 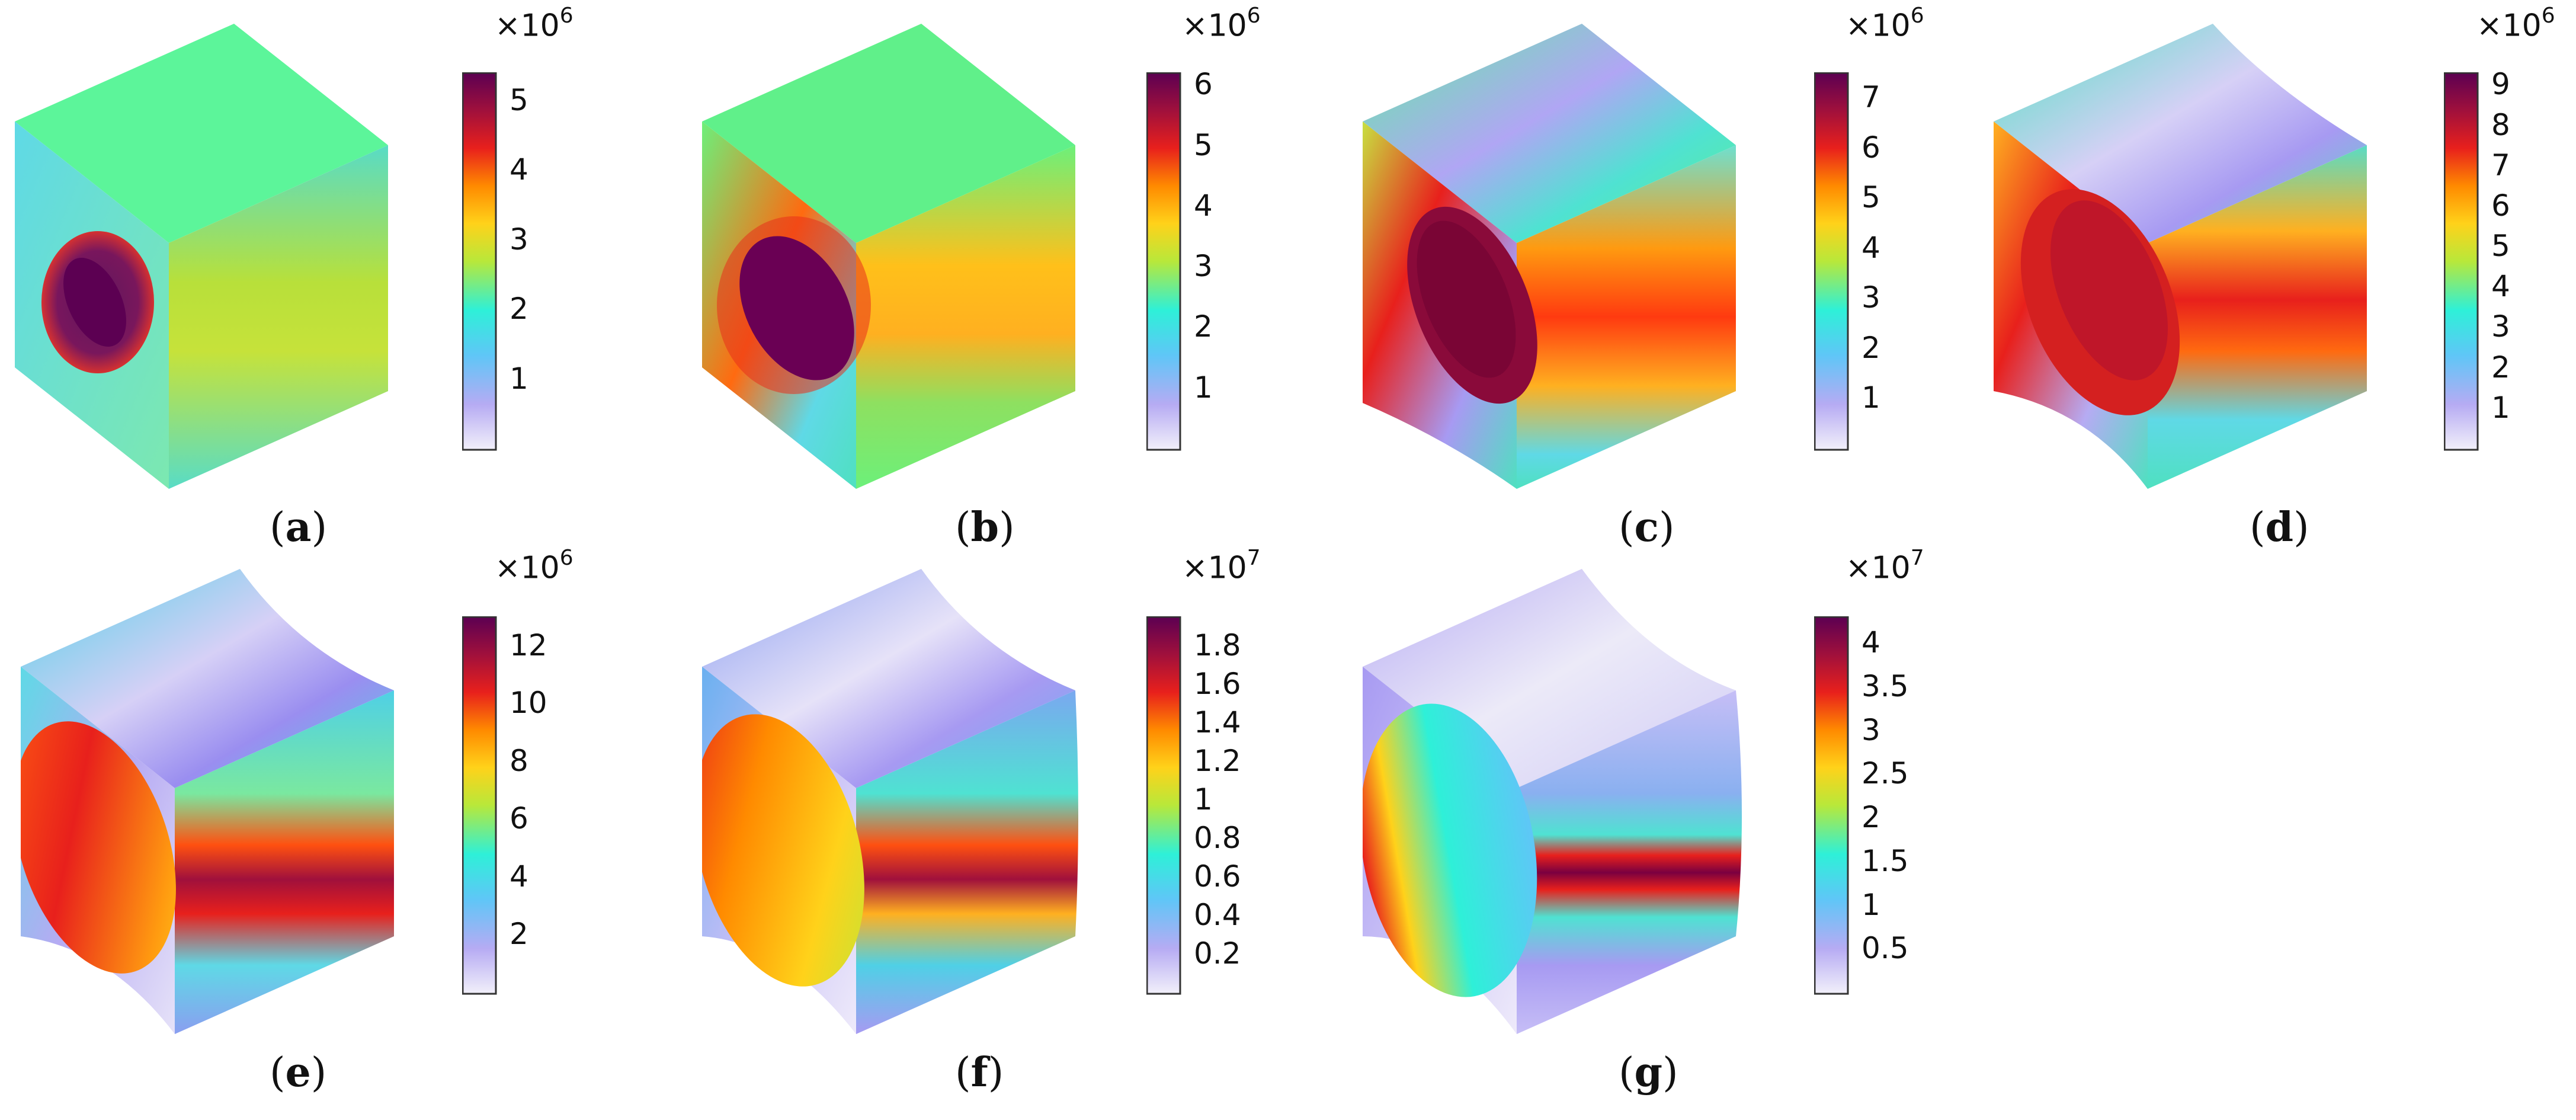 I want to click on colorbar-a, so click(x=479, y=261).